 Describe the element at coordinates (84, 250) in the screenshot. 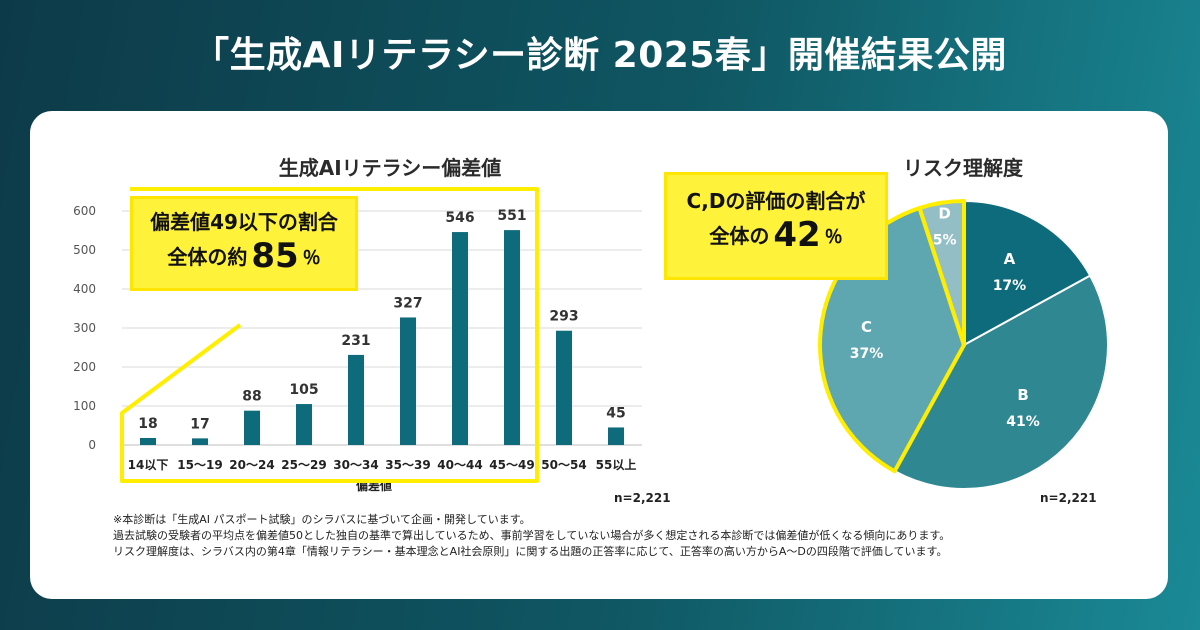

I see `y-tick-label: 500` at that location.